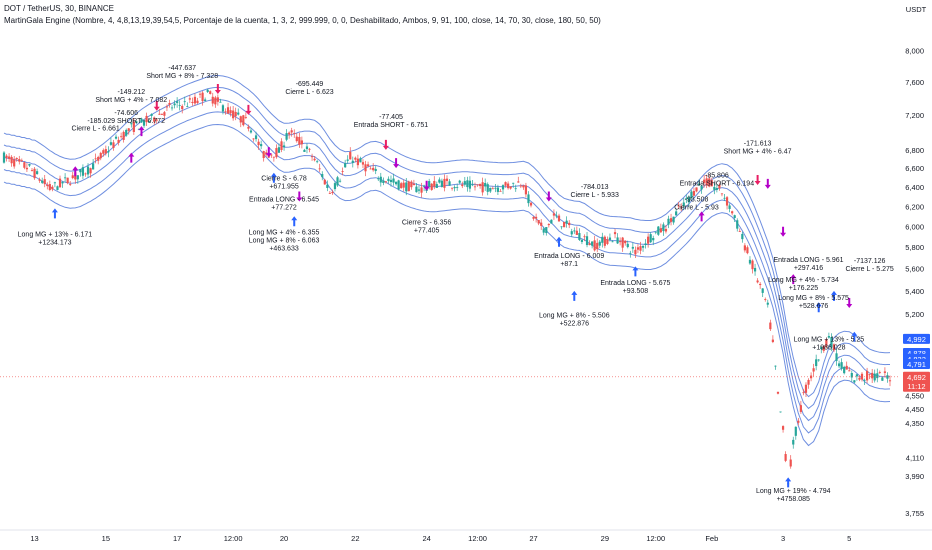  What do you see at coordinates (829, 340) in the screenshot?
I see `annotation-label: Long MG + 13% - 5.25` at bounding box center [829, 340].